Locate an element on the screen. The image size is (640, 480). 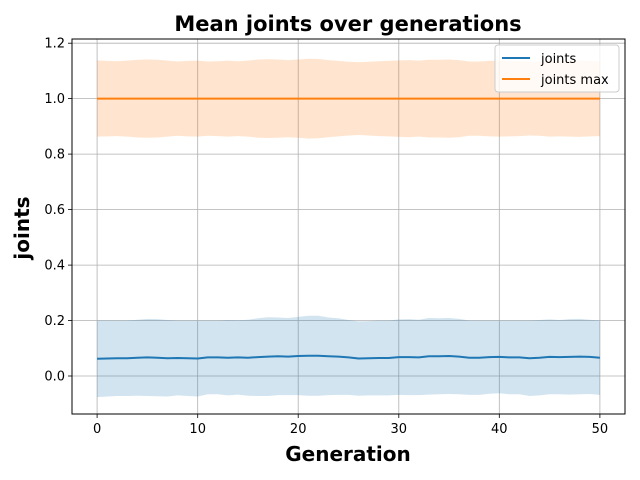
y-tick-label: 0.4 is located at coordinates (54, 266).